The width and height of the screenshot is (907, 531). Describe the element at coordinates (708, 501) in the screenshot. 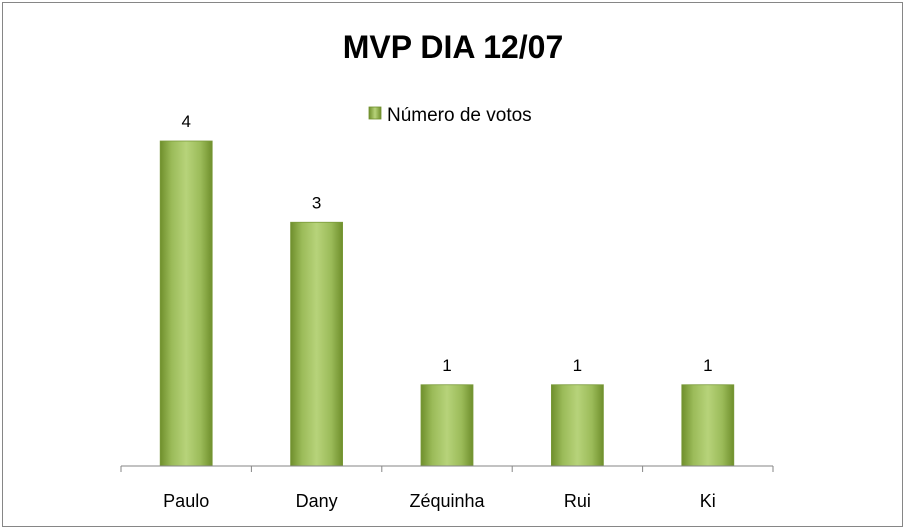

I see `category-label-ki: Ki` at that location.